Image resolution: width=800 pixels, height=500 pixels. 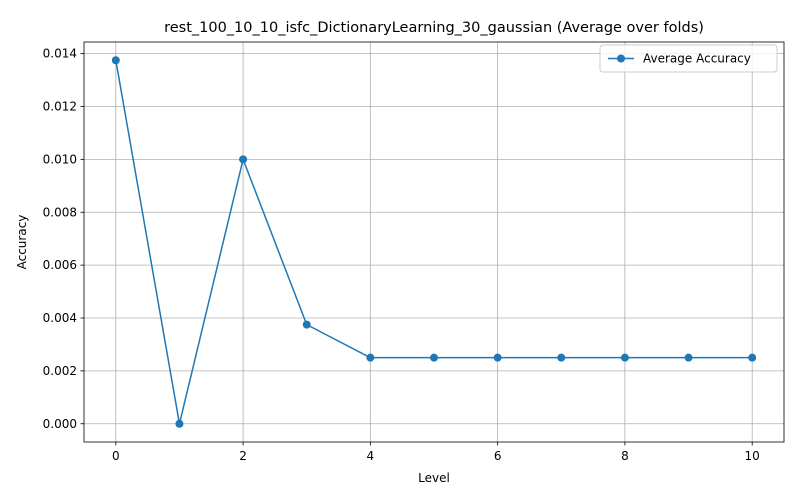 What do you see at coordinates (436, 452) in the screenshot?
I see `x-axis-ticks: 0 2 4 6 8 10` at bounding box center [436, 452].